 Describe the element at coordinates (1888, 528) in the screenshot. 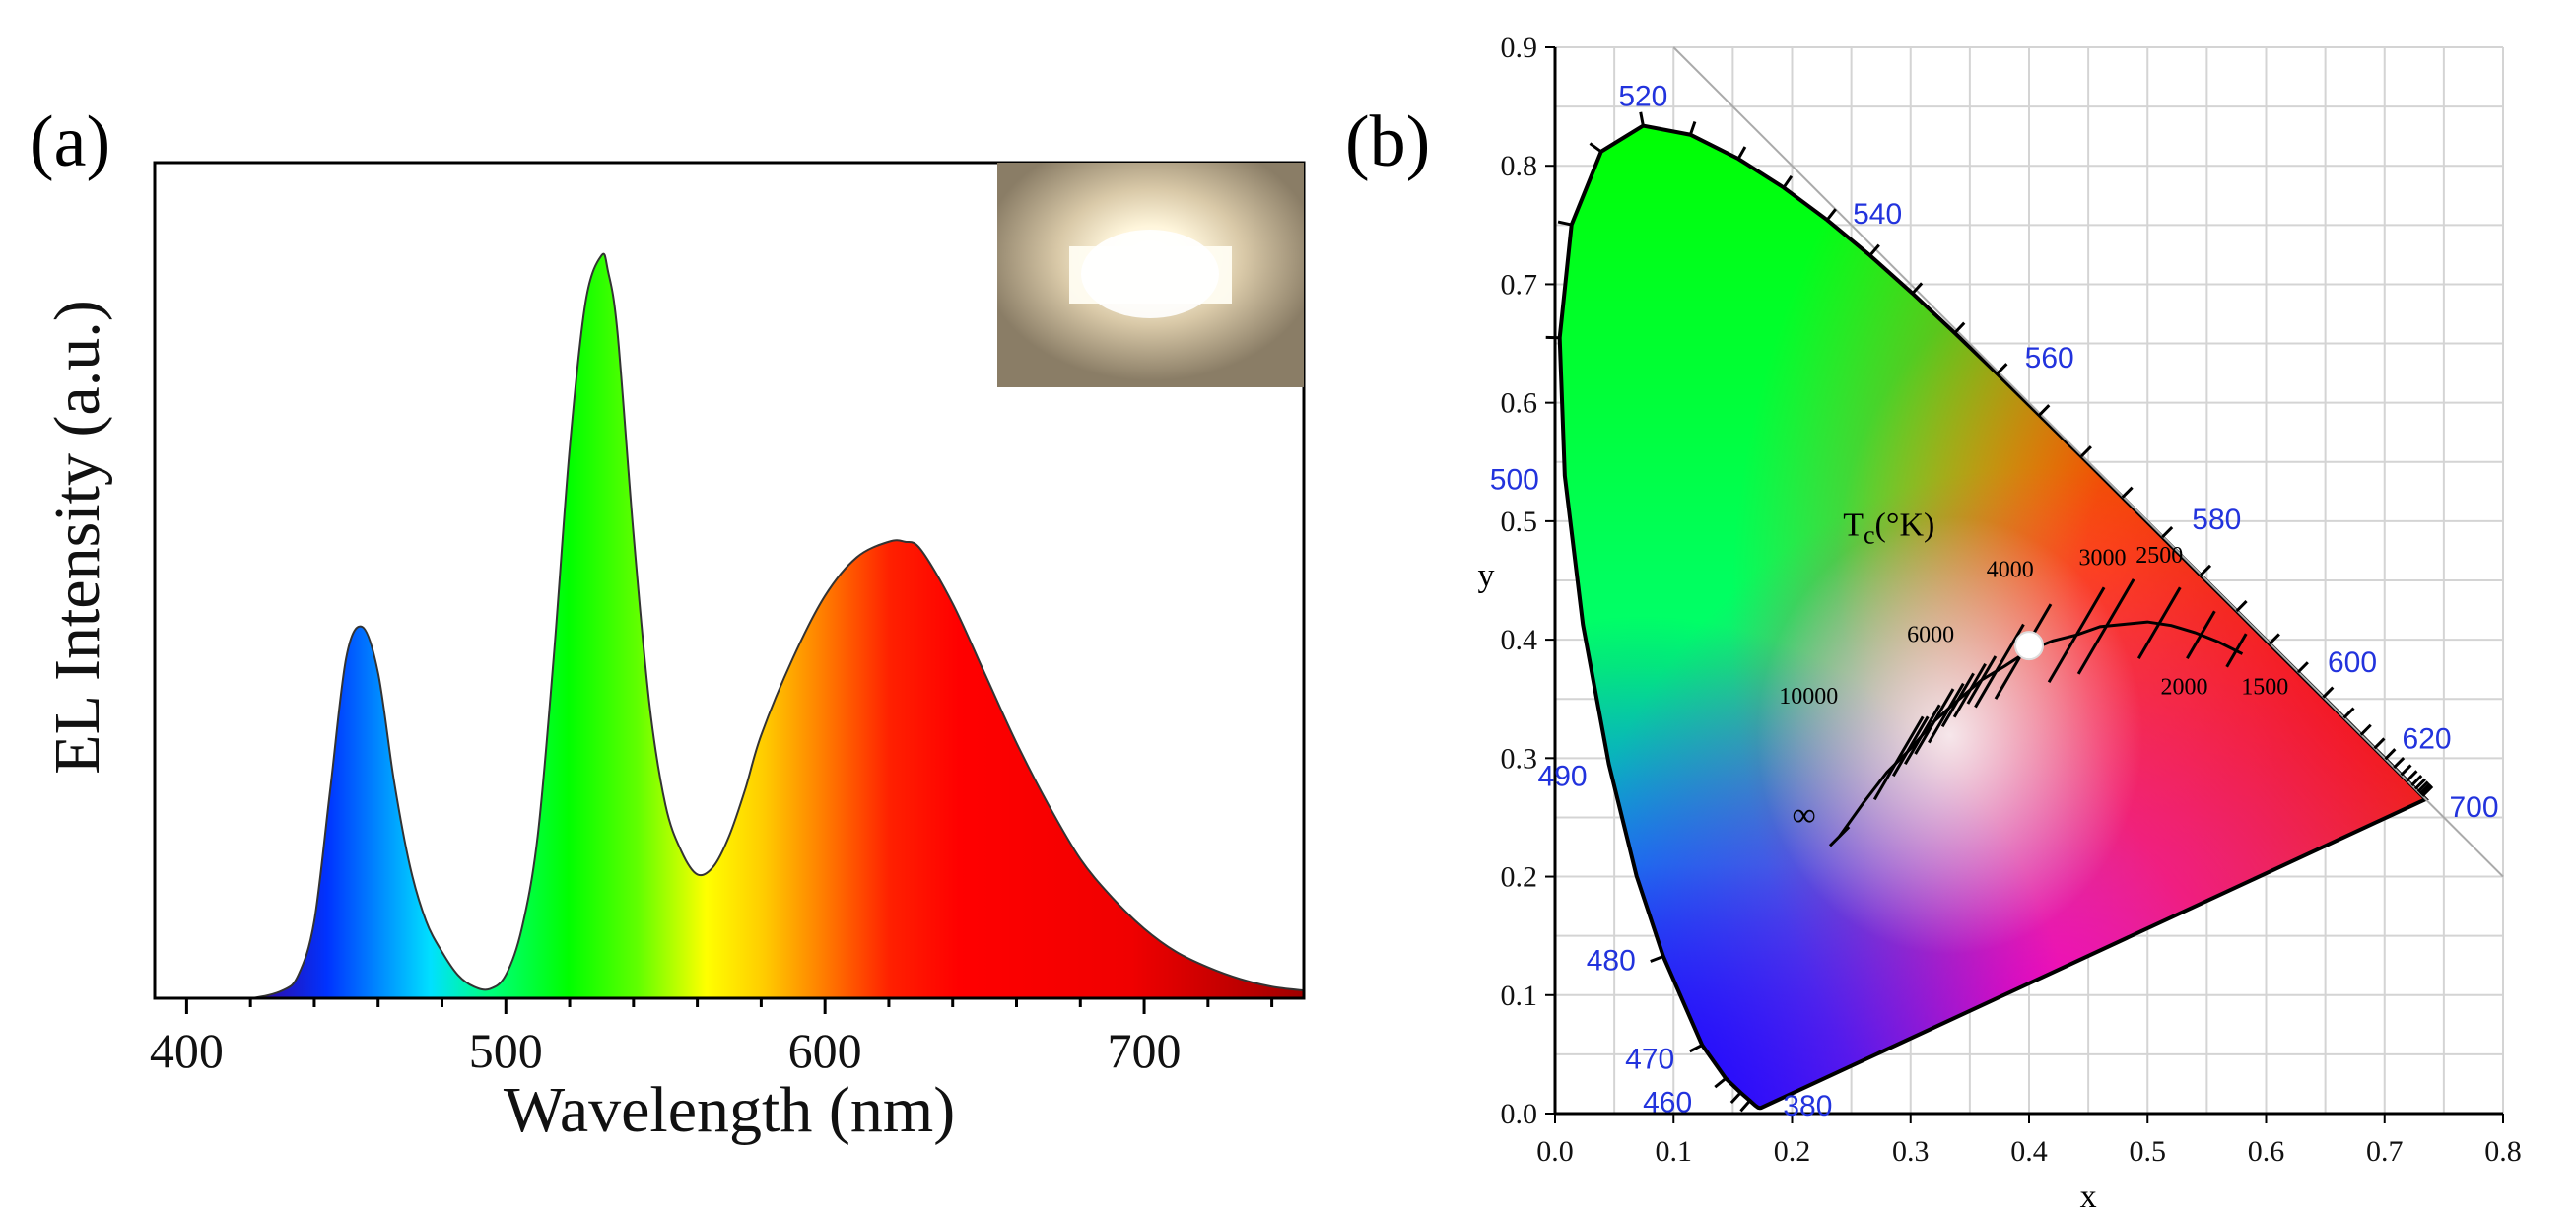

I see `tc-label: Tc(°K)` at that location.